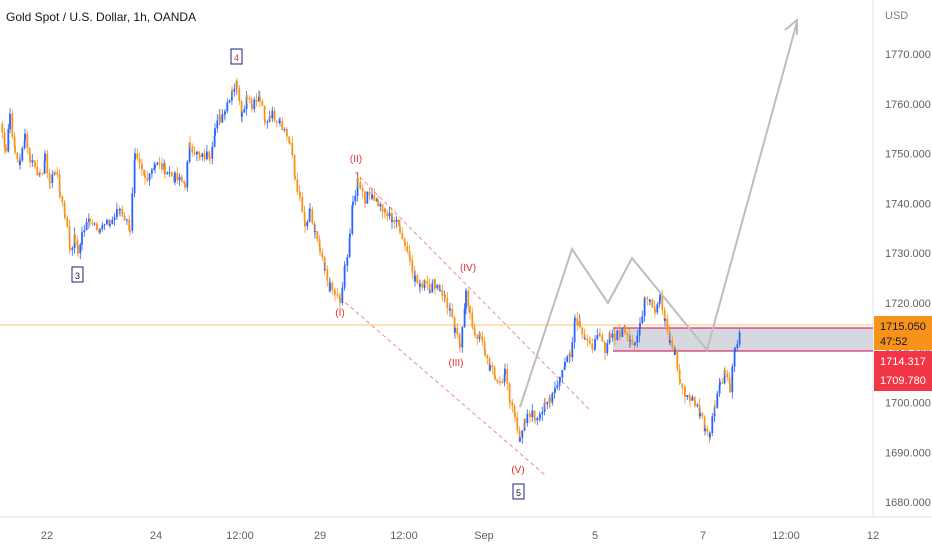 The height and width of the screenshot is (555, 932). Describe the element at coordinates (903, 362) in the screenshot. I see `zone-top-value: 1714.317` at that location.